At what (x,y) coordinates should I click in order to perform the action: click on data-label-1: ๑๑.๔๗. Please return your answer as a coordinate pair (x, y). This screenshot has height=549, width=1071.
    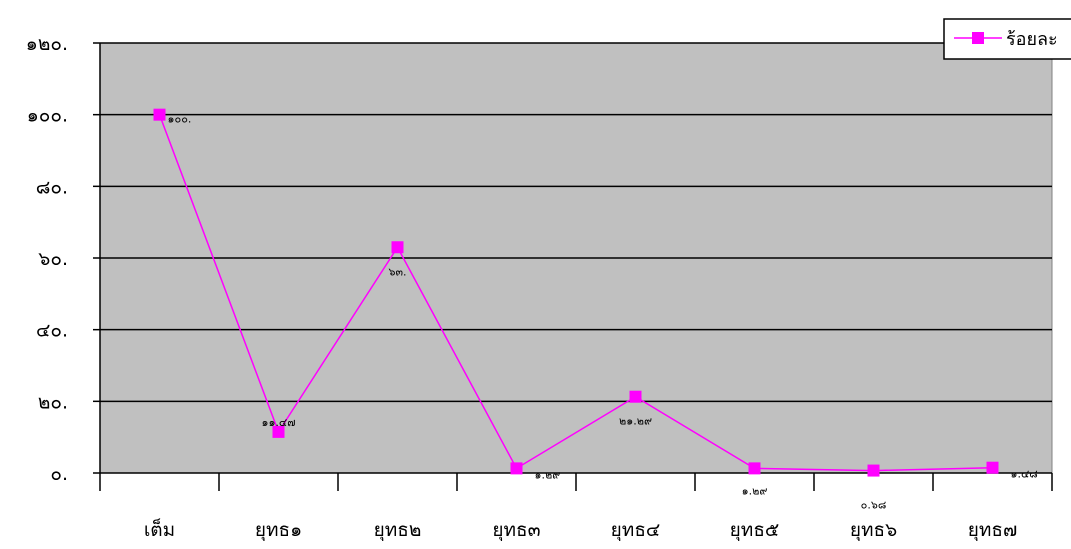
    Looking at the image, I should click on (278, 422).